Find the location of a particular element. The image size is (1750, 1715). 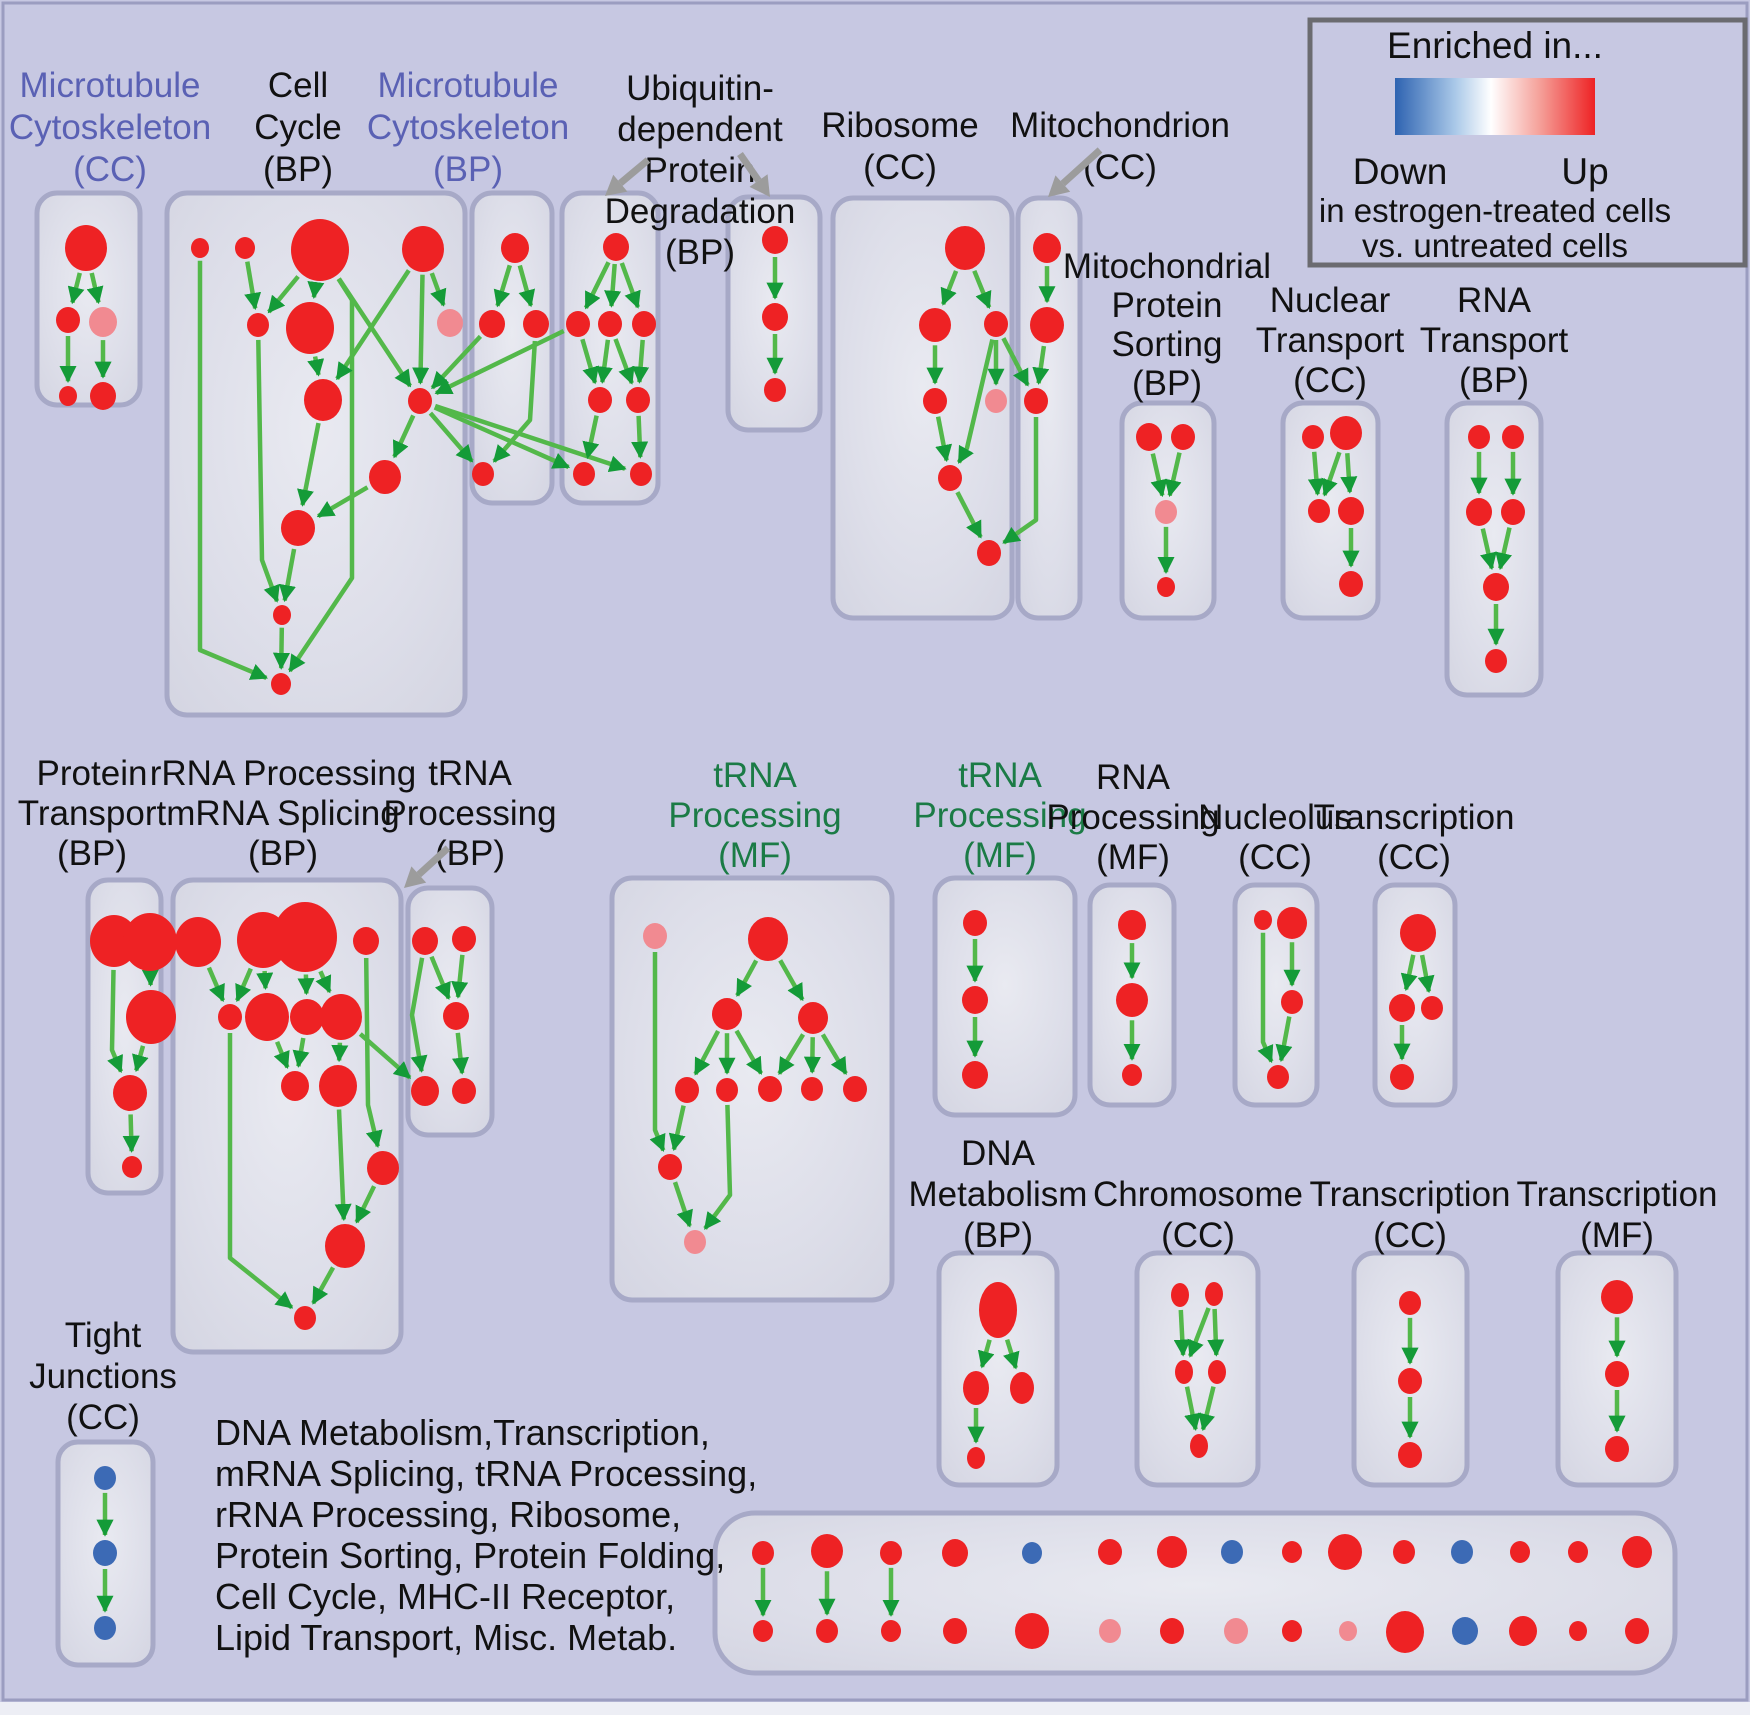

node-q1 is located at coordinates (198, 942).